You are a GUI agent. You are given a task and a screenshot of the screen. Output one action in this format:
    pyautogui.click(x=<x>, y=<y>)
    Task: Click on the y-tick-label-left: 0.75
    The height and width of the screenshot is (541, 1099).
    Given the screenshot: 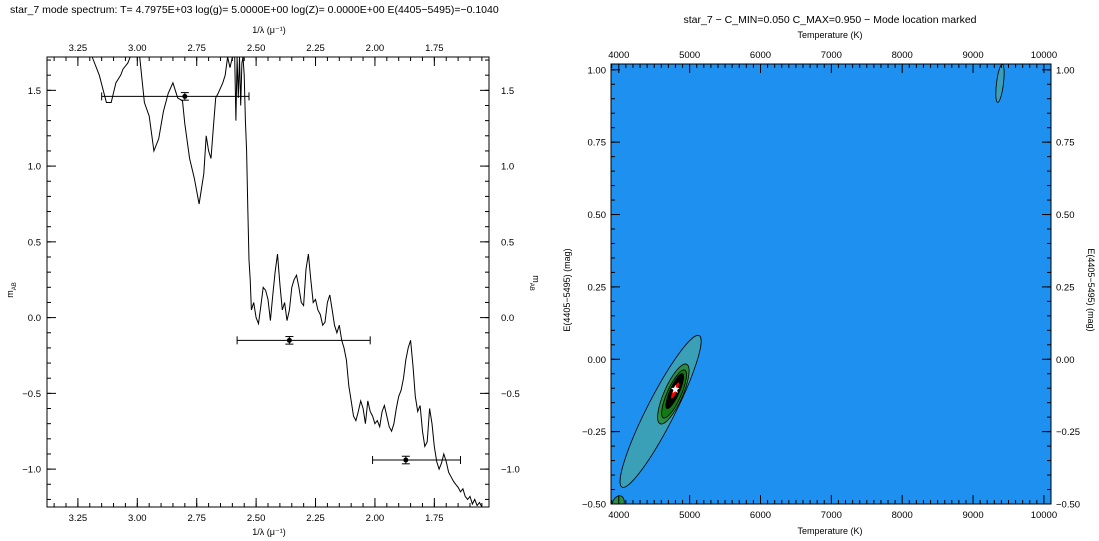 What is the action you would take?
    pyautogui.click(x=597, y=143)
    